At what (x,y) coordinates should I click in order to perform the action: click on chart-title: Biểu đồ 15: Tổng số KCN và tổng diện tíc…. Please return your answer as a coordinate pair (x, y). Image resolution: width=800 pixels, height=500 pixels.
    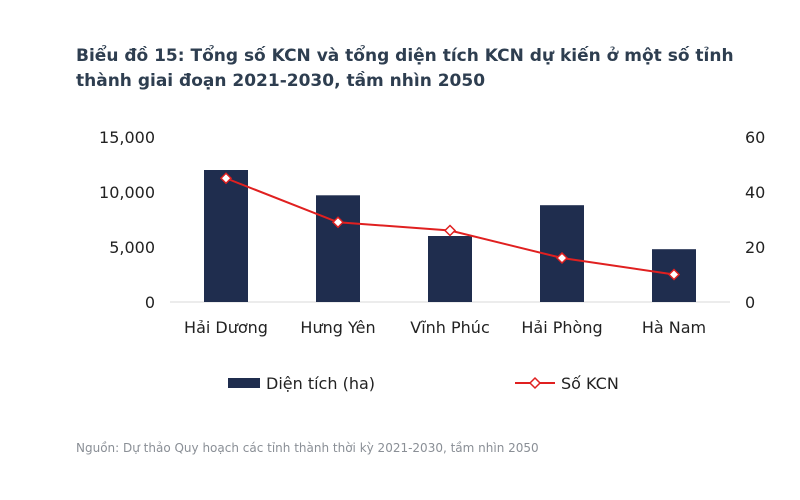
    Looking at the image, I should click on (405, 68).